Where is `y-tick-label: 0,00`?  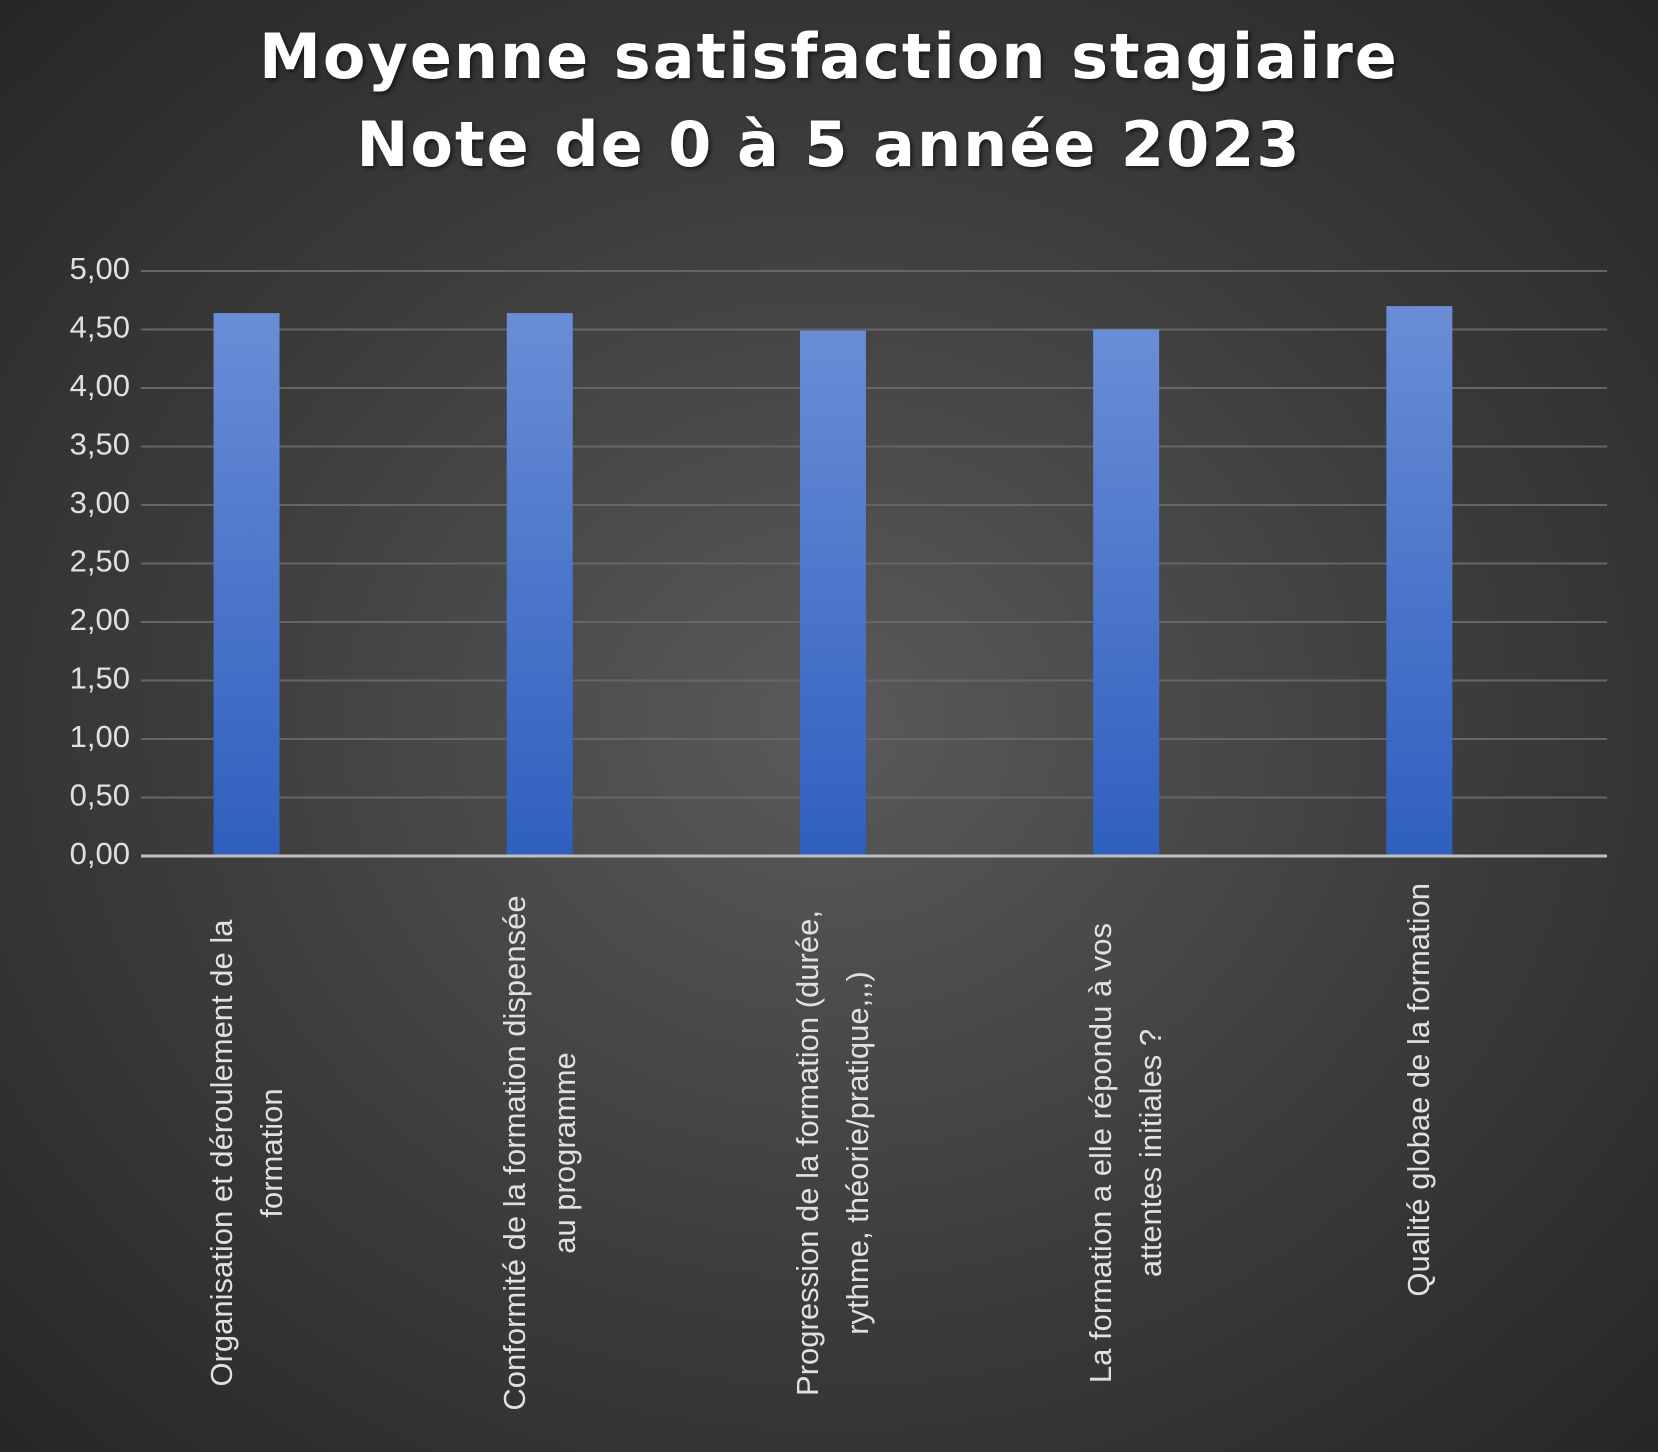
y-tick-label: 0,00 is located at coordinates (100, 853).